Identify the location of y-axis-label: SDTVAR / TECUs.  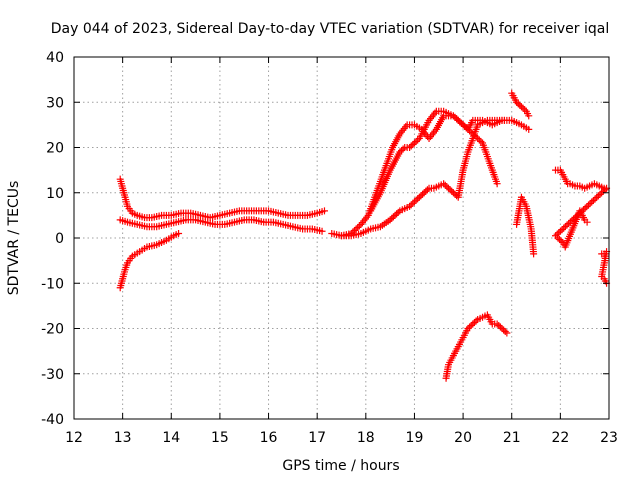
(14, 238).